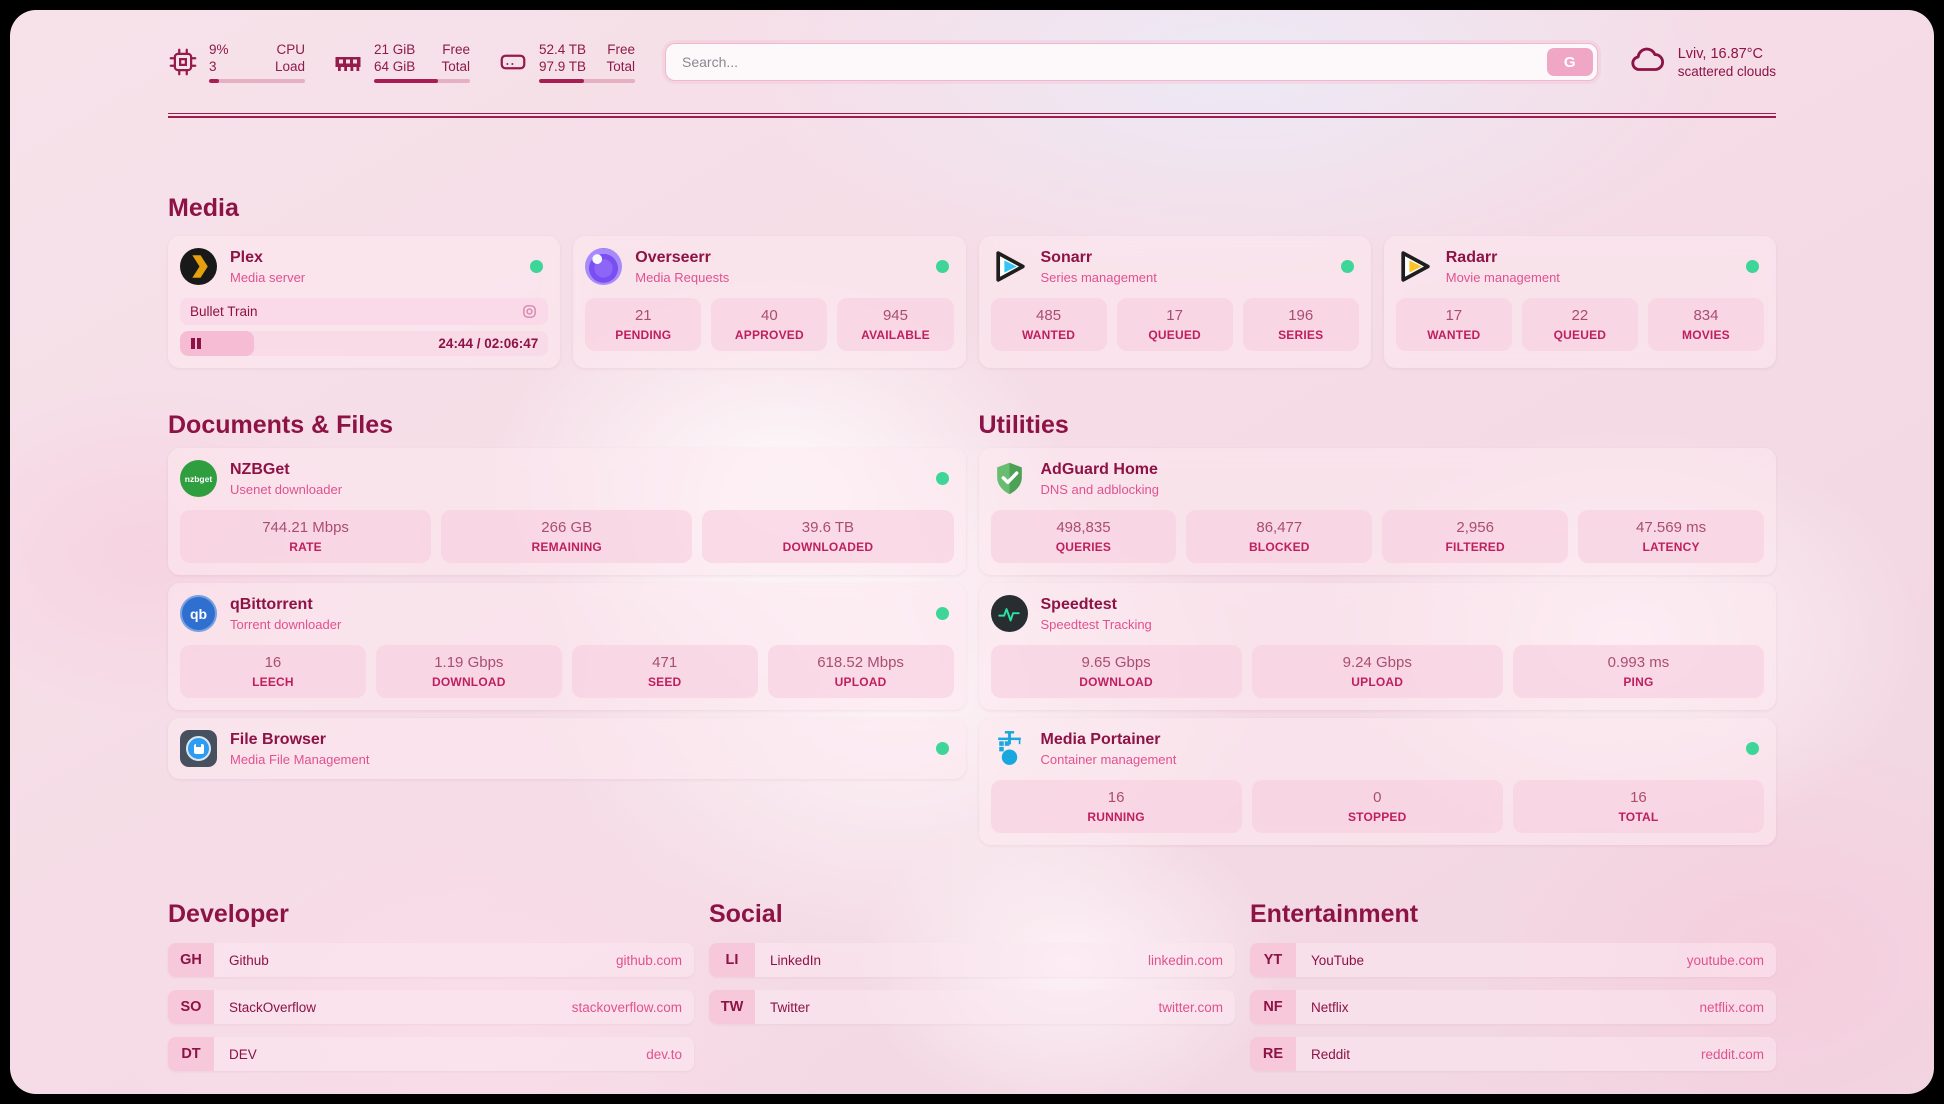 Image resolution: width=1944 pixels, height=1104 pixels. What do you see at coordinates (1647, 62) in the screenshot?
I see `cloud-icon` at bounding box center [1647, 62].